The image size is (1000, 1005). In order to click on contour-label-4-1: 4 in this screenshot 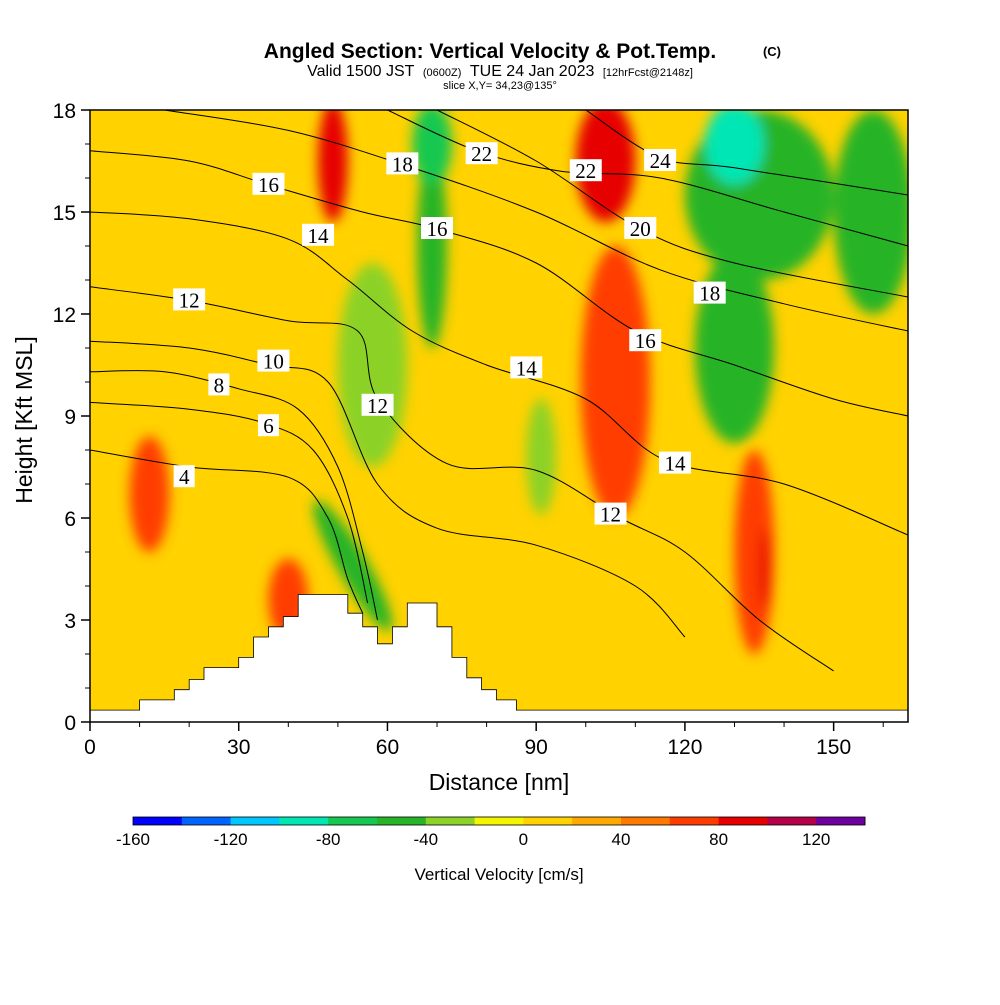, I will do `click(184, 477)`.